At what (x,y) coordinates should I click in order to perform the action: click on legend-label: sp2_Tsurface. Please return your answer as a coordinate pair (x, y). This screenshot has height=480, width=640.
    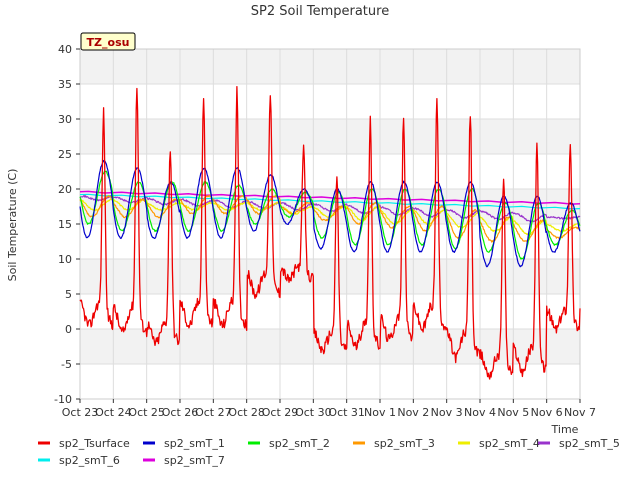
    Looking at the image, I should click on (94, 443).